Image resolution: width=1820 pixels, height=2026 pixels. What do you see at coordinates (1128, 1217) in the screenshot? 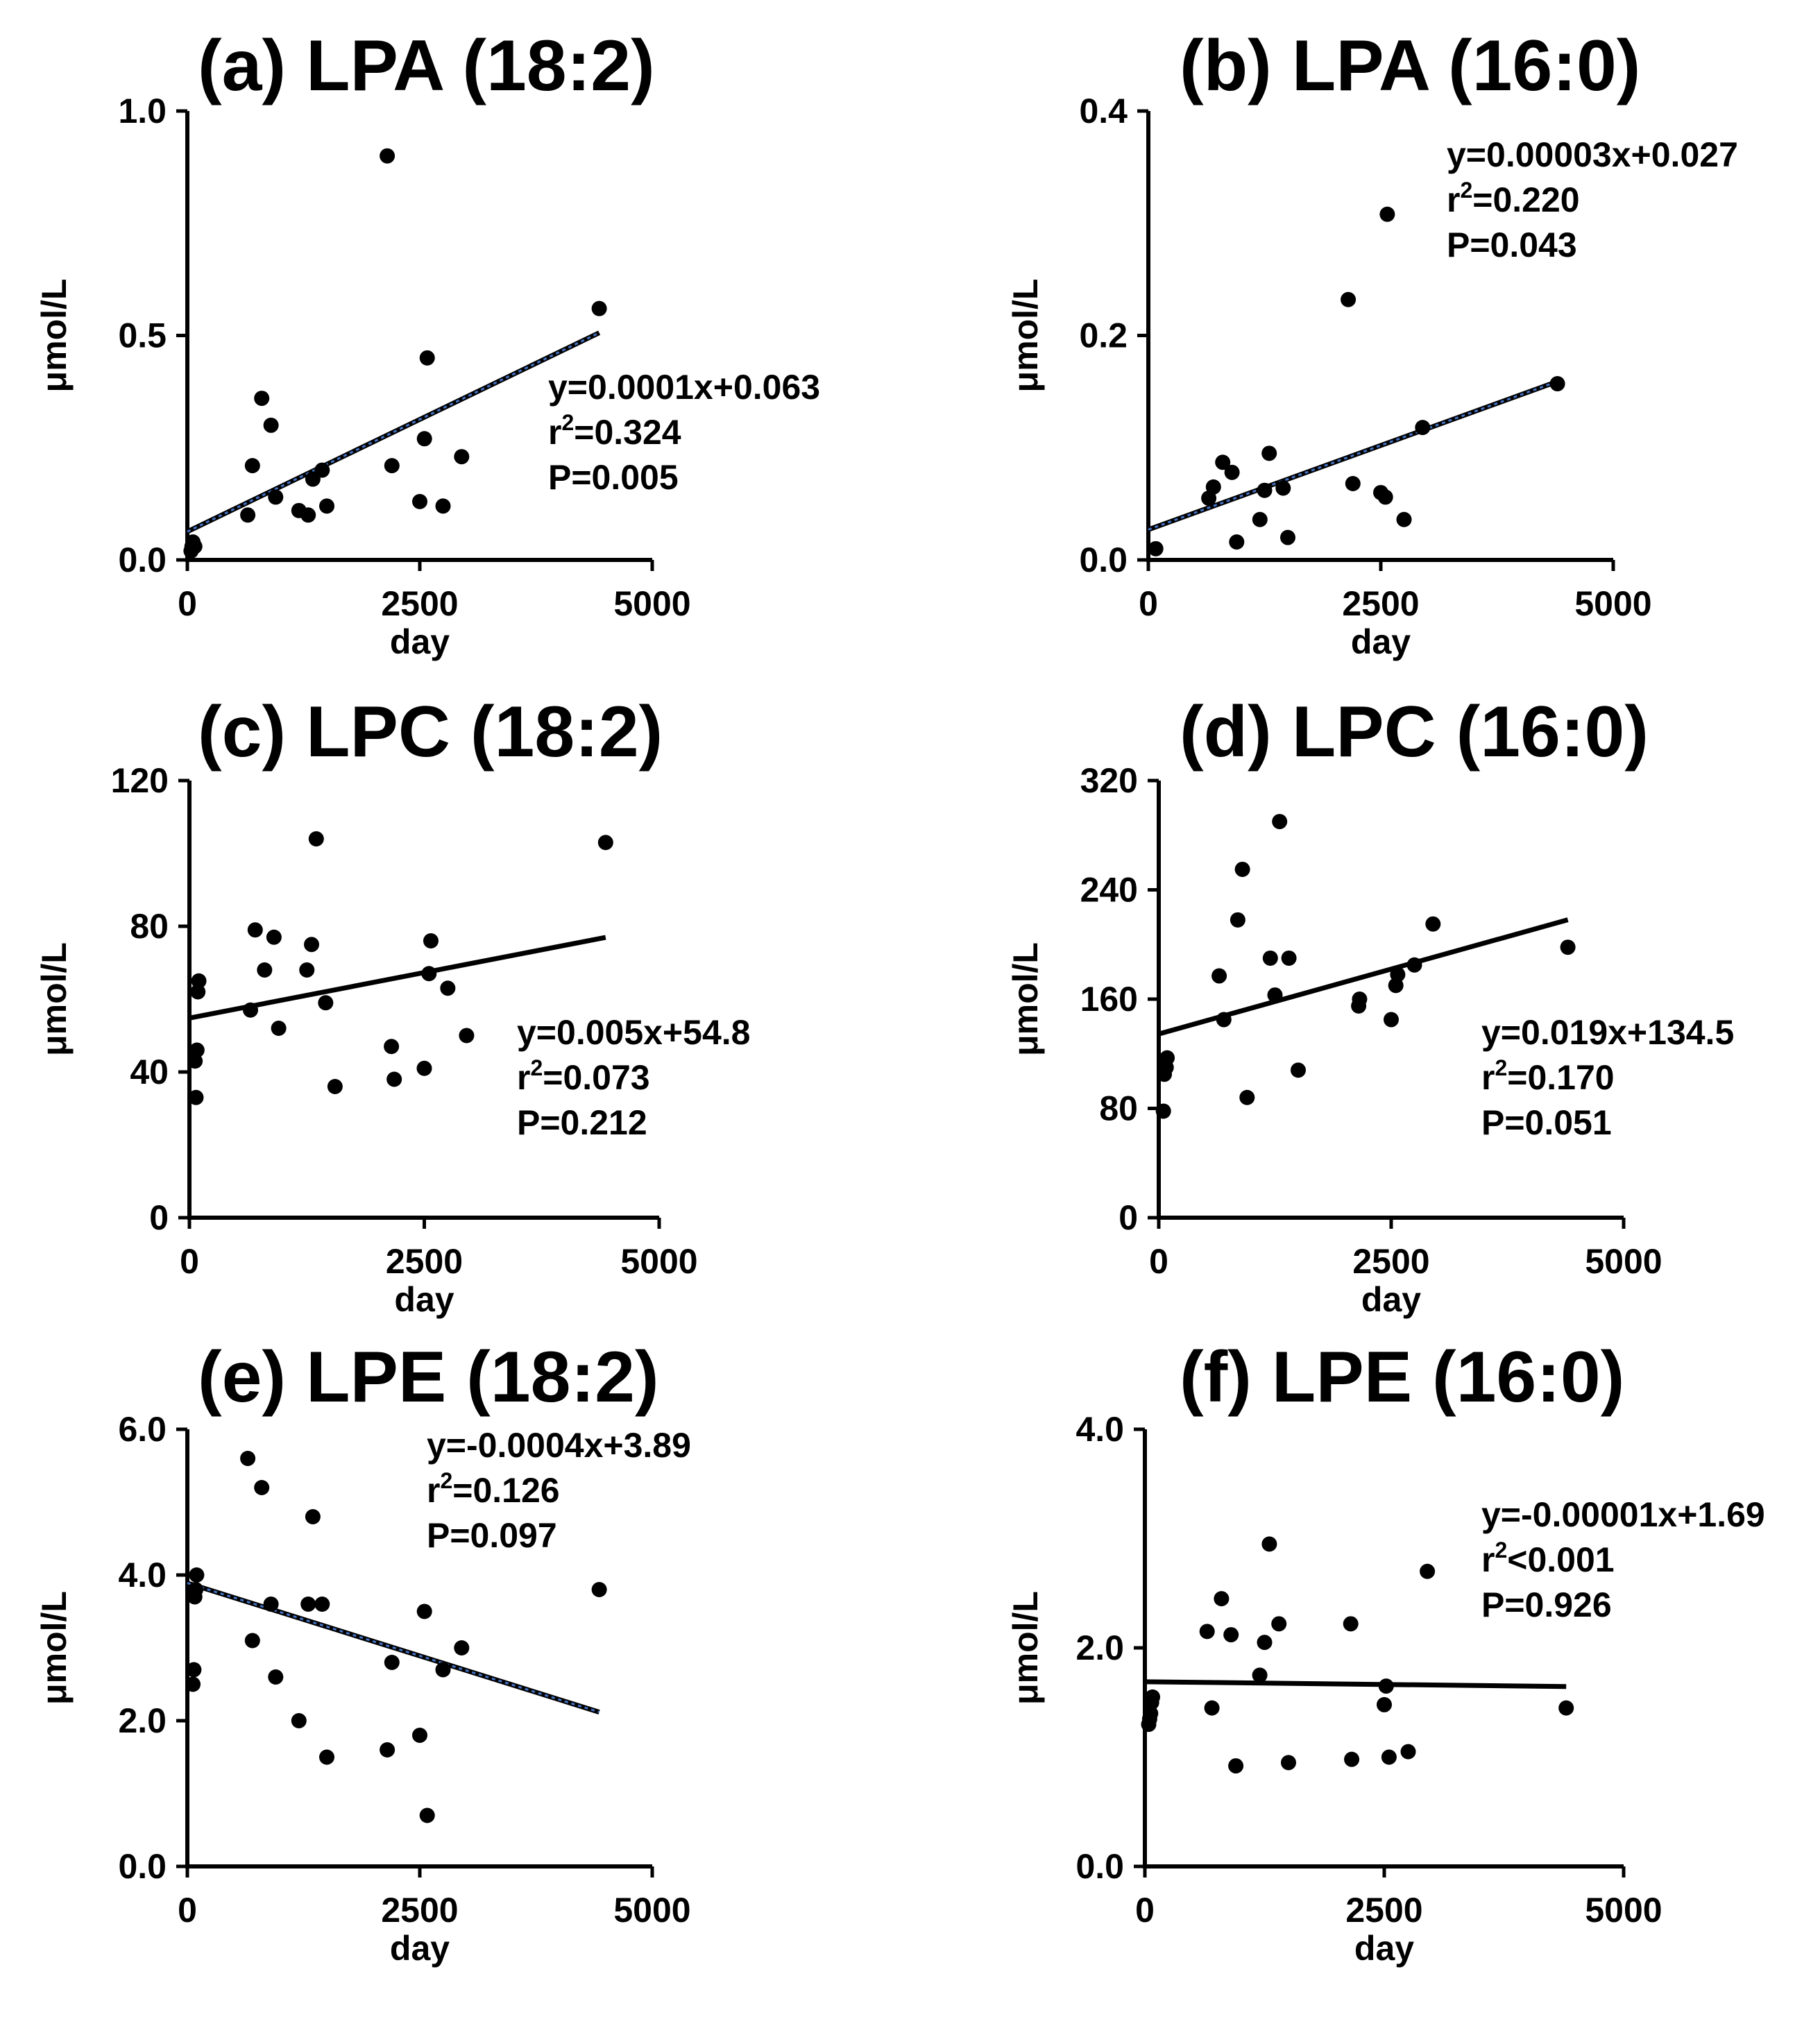
I see `y-tick-label: 0` at bounding box center [1128, 1217].